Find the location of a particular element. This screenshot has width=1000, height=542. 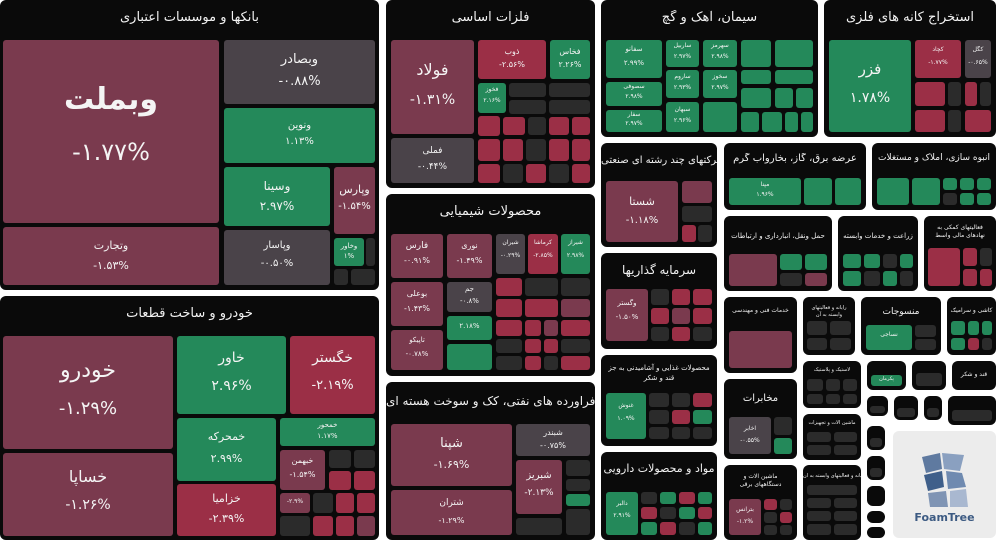

tile-mbana: مپنا ۱.۹۶% is located at coordinates (765, 191).